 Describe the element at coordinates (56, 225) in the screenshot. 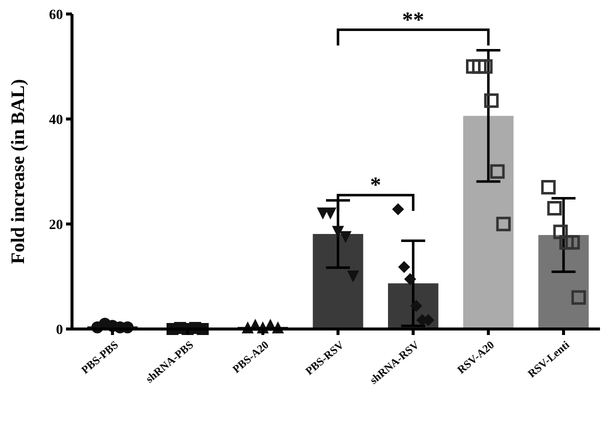

I see `y-tick-label: 20` at that location.